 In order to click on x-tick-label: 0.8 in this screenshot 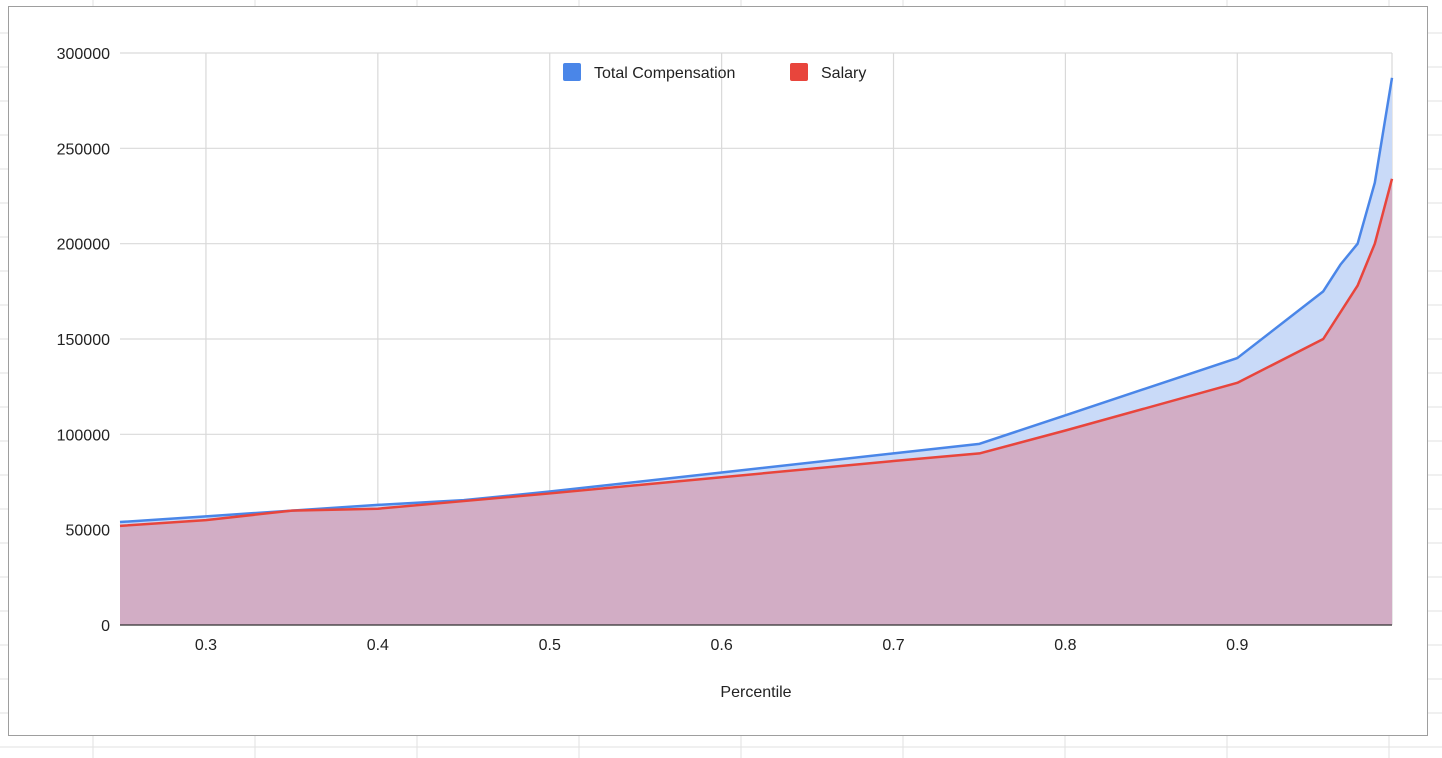, I will do `click(1065, 645)`.